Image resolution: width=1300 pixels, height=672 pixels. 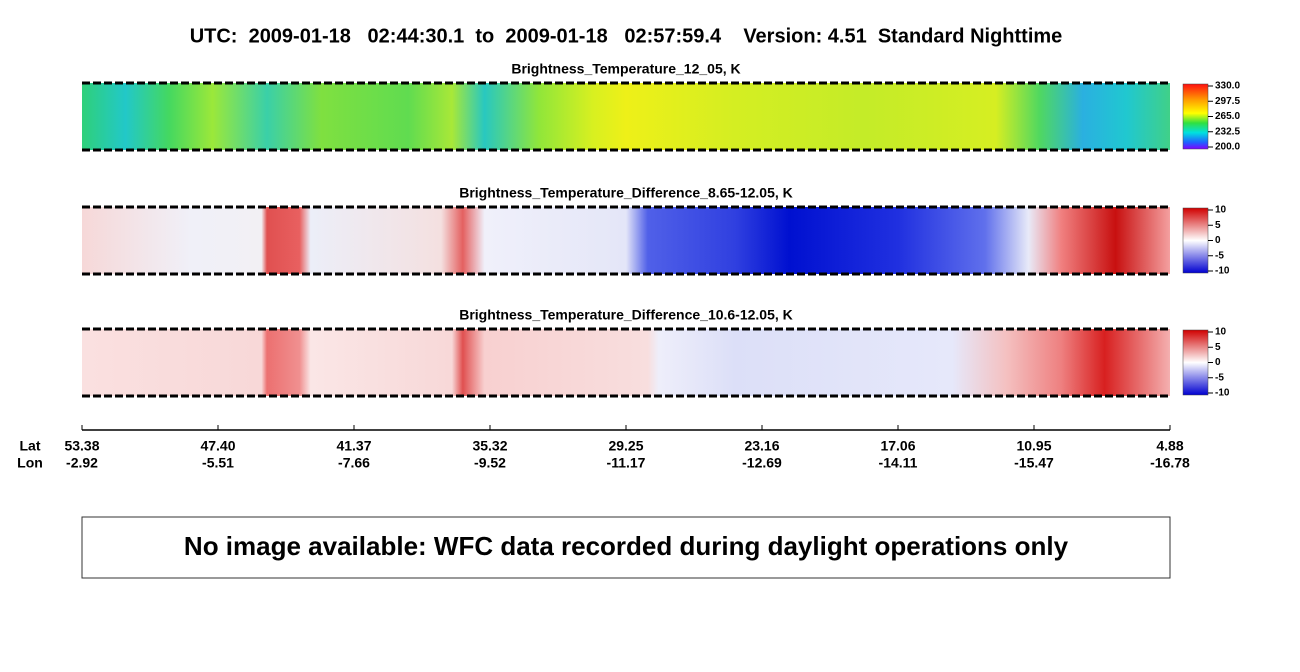 What do you see at coordinates (1227, 147) in the screenshot?
I see `colorbar-label: 200.0` at bounding box center [1227, 147].